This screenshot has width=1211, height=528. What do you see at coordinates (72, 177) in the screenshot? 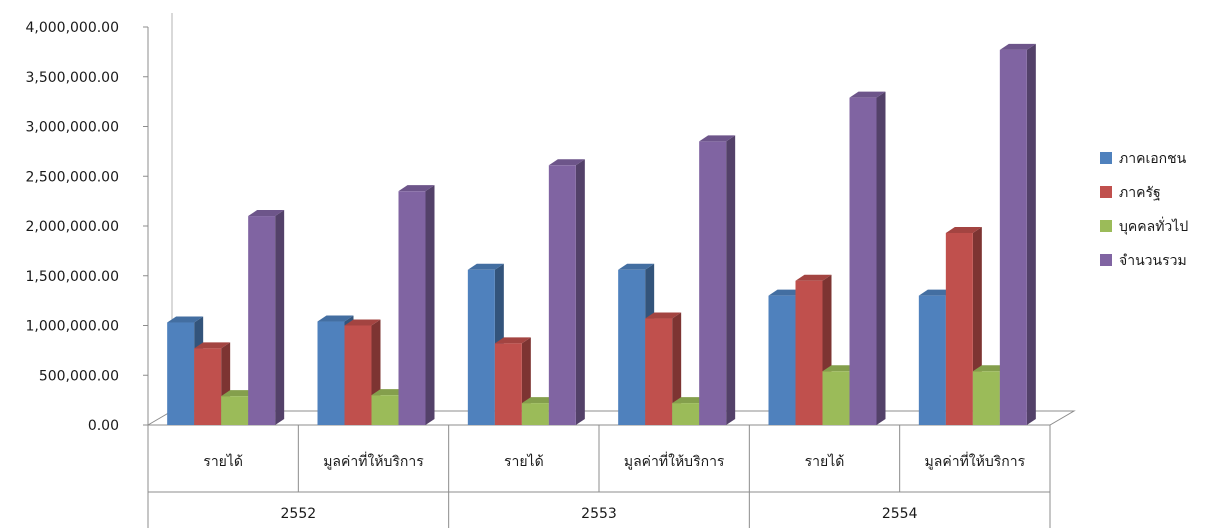
I see `y-tick-label: 2,500,000.00` at bounding box center [72, 177].